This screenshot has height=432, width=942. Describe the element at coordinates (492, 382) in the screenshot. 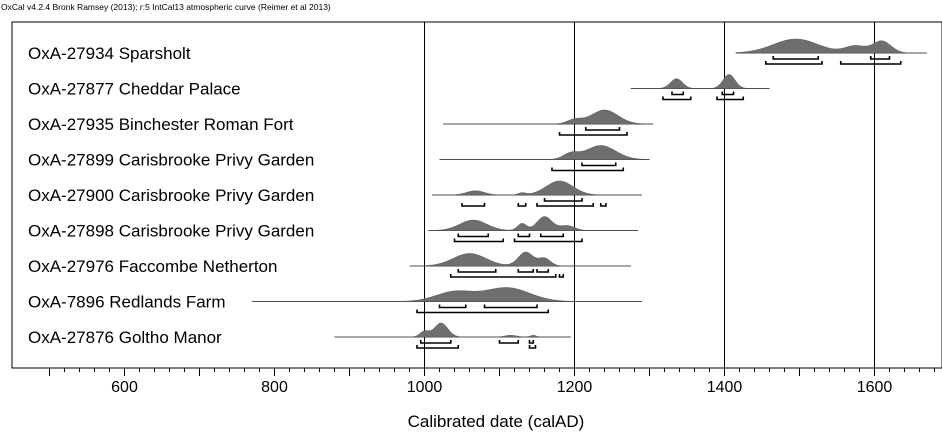

I see `x-axis: 600 800 1000 1200 1400 1600` at that location.